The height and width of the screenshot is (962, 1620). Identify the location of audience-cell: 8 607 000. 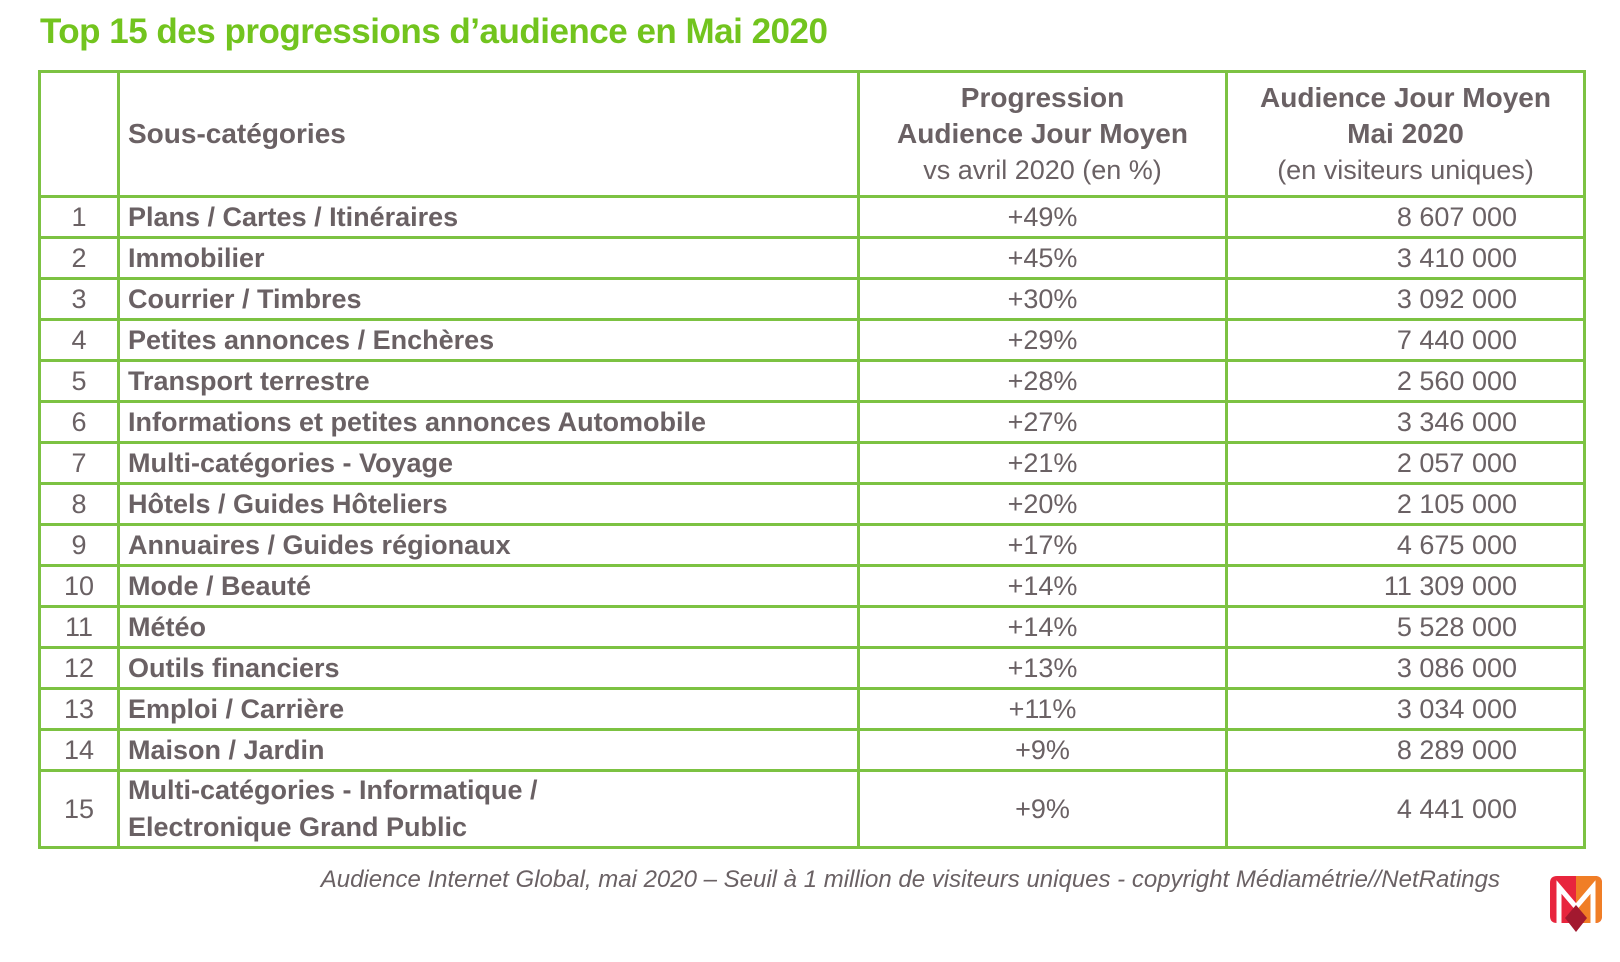
(1405, 217).